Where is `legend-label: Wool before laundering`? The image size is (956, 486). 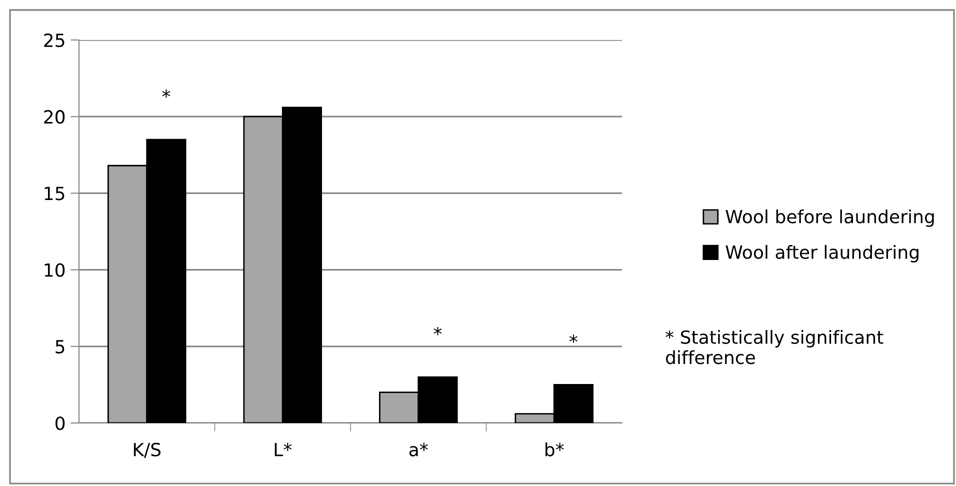
legend-label: Wool before laundering is located at coordinates (830, 218).